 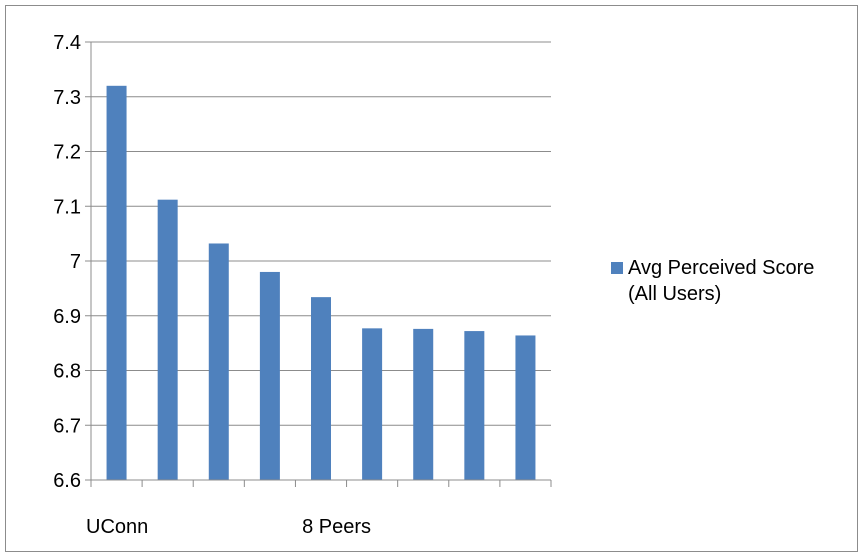 I want to click on y-tick-label: 7.2, so click(x=67, y=153).